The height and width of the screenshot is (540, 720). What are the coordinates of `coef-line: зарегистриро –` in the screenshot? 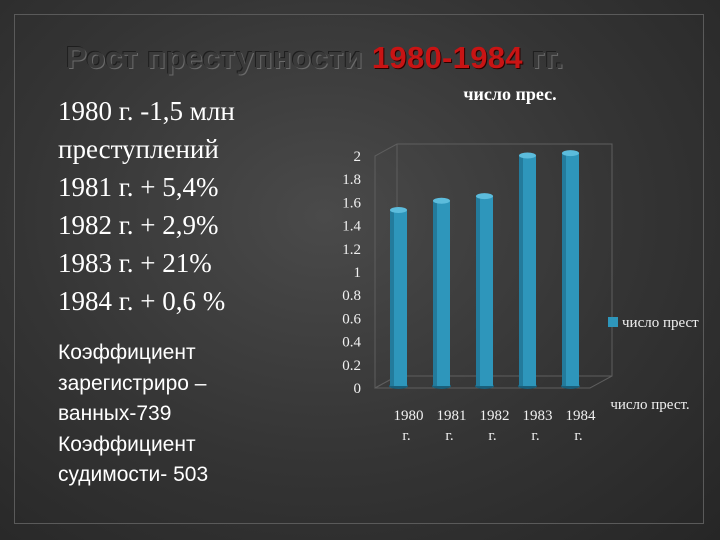 It's located at (132, 383).